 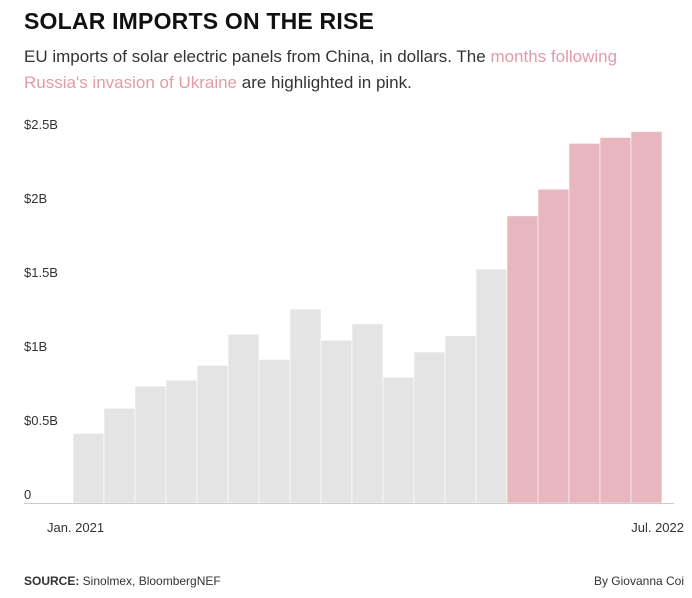 What do you see at coordinates (41, 420) in the screenshot?
I see `y-tick-label: $0.5B` at bounding box center [41, 420].